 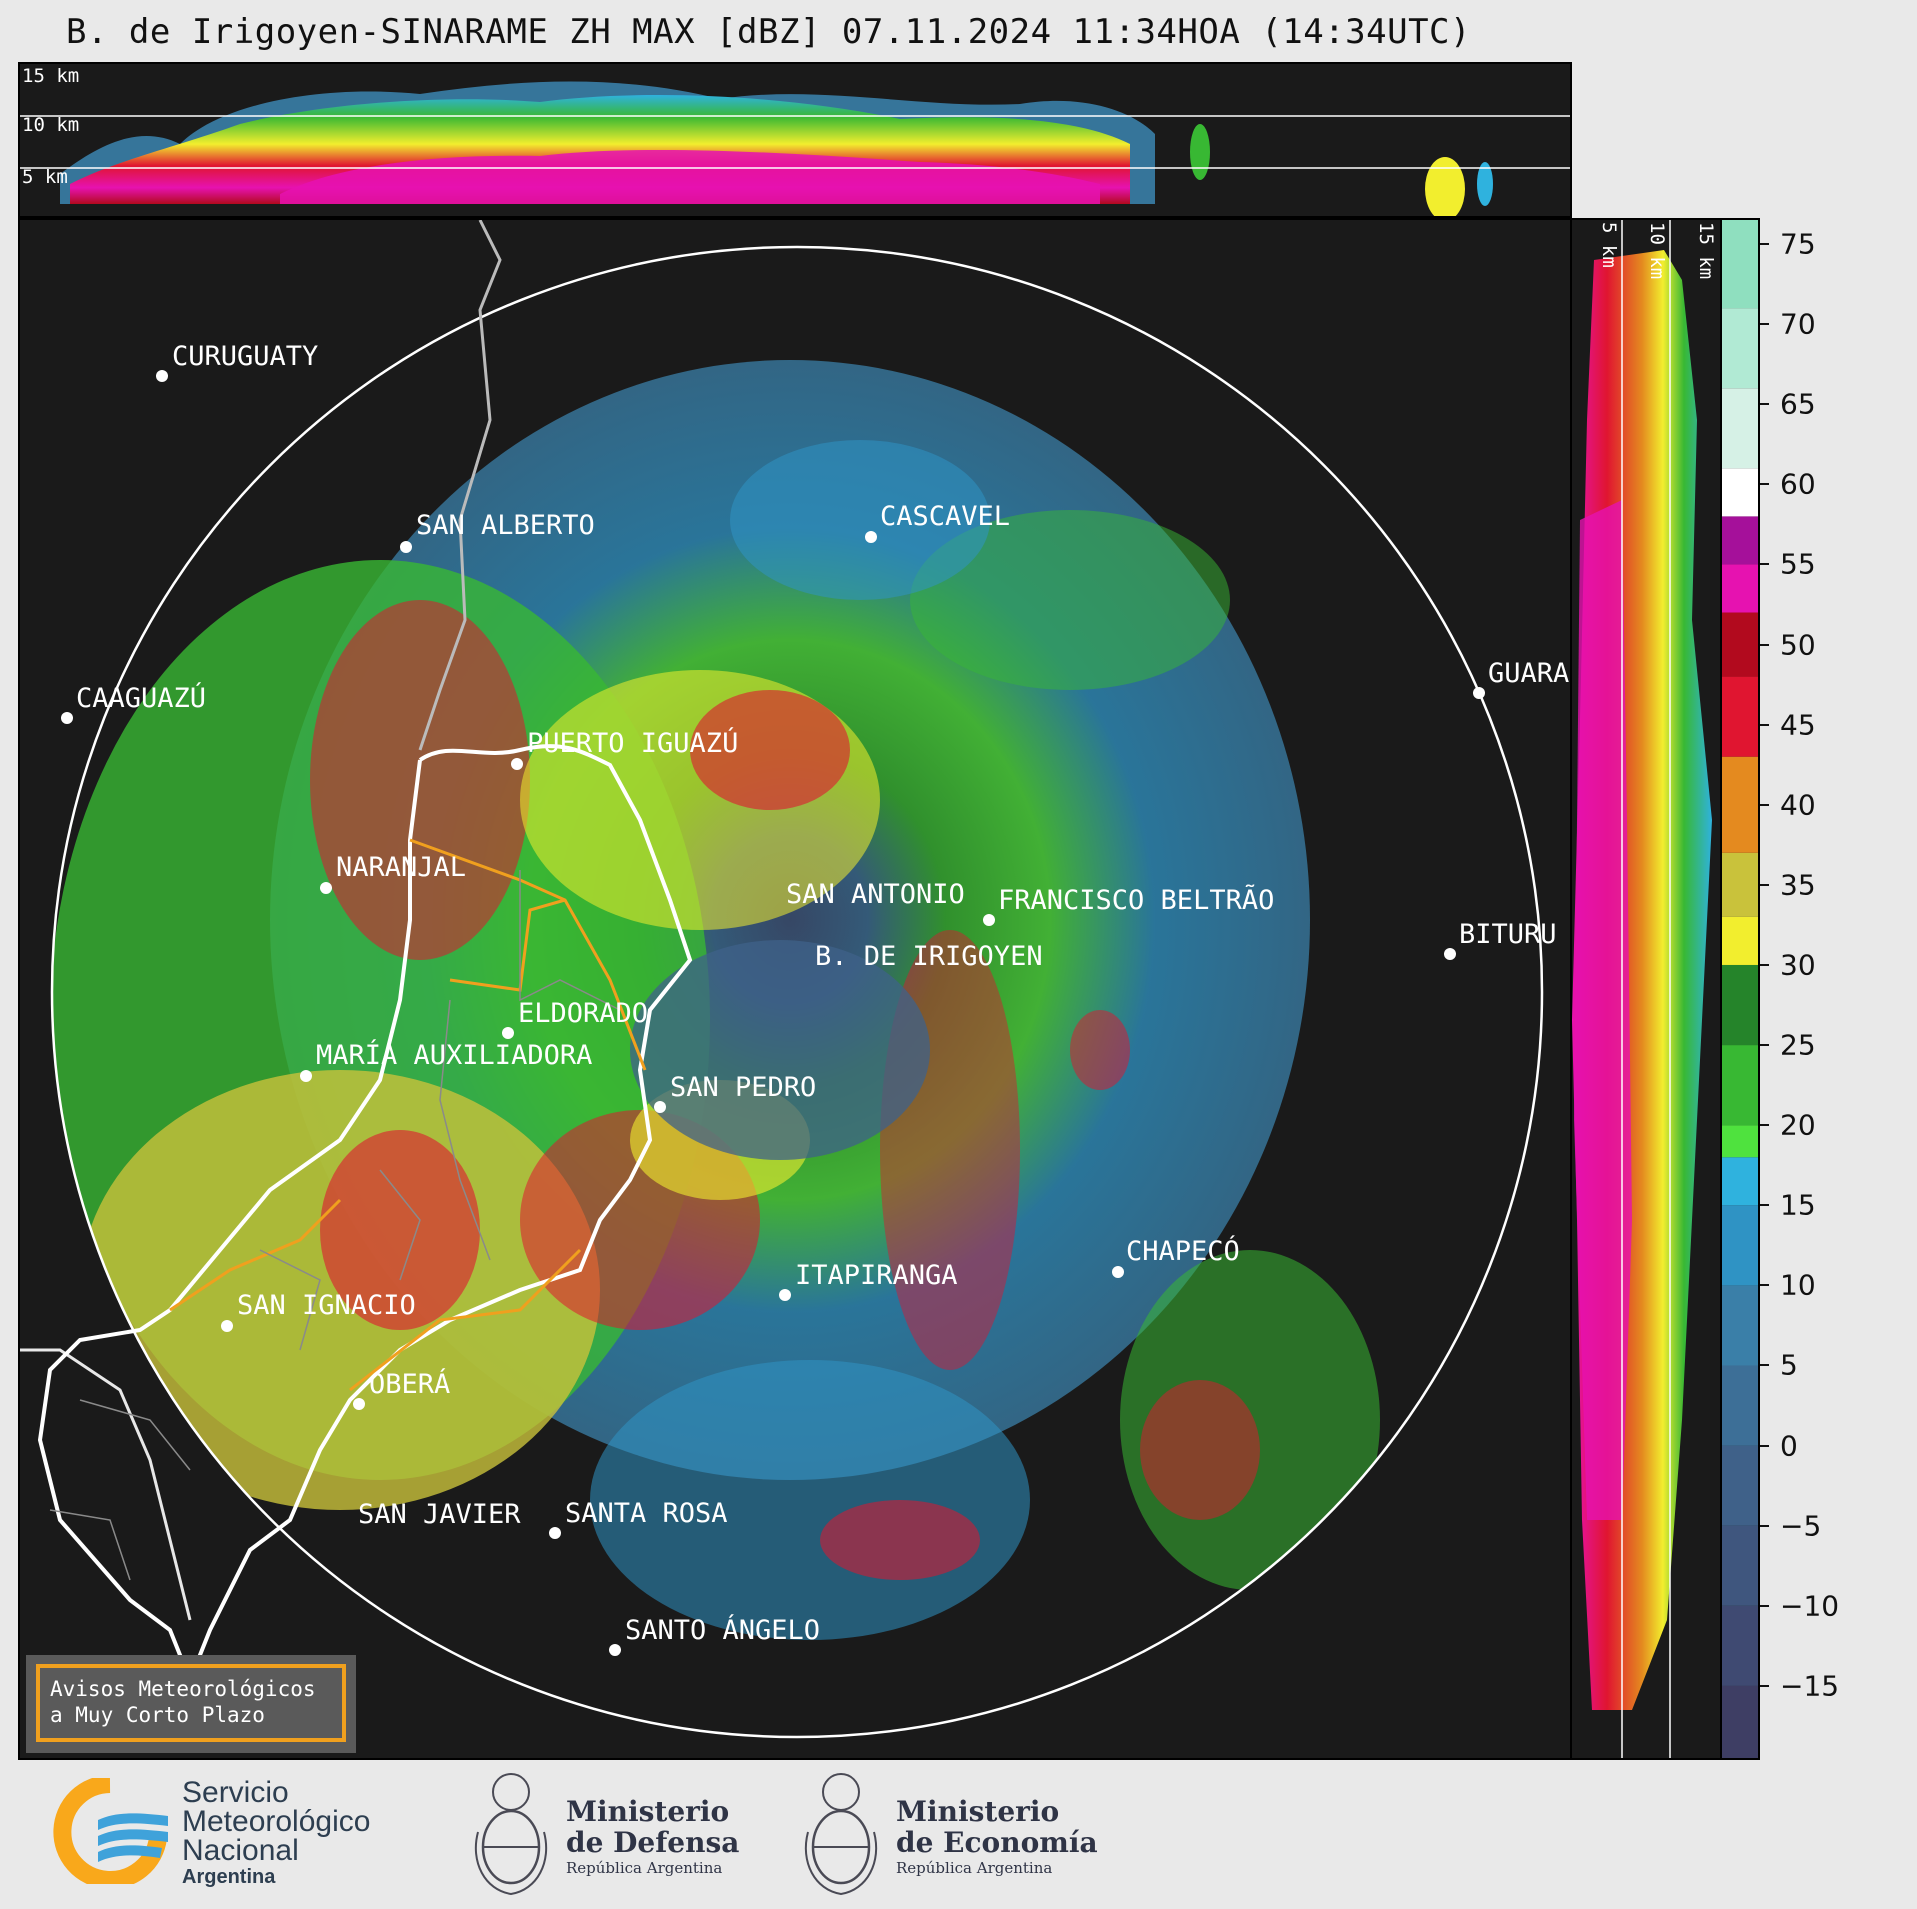 What do you see at coordinates (1183, 1251) in the screenshot?
I see `place-chapeco: CHAPECÓ` at bounding box center [1183, 1251].